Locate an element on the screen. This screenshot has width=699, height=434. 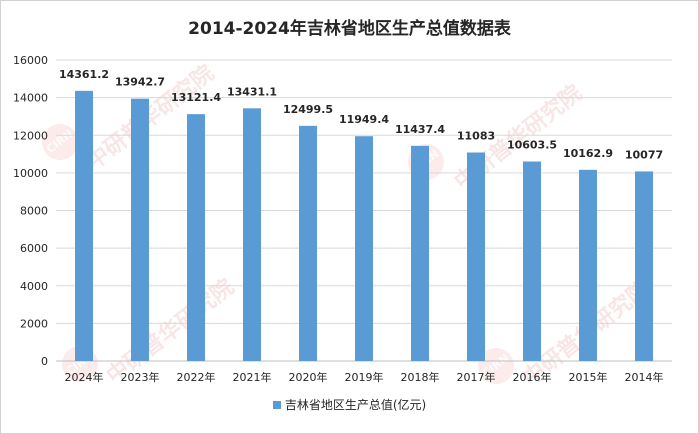
x-tick-label: 2015年 is located at coordinates (588, 377).